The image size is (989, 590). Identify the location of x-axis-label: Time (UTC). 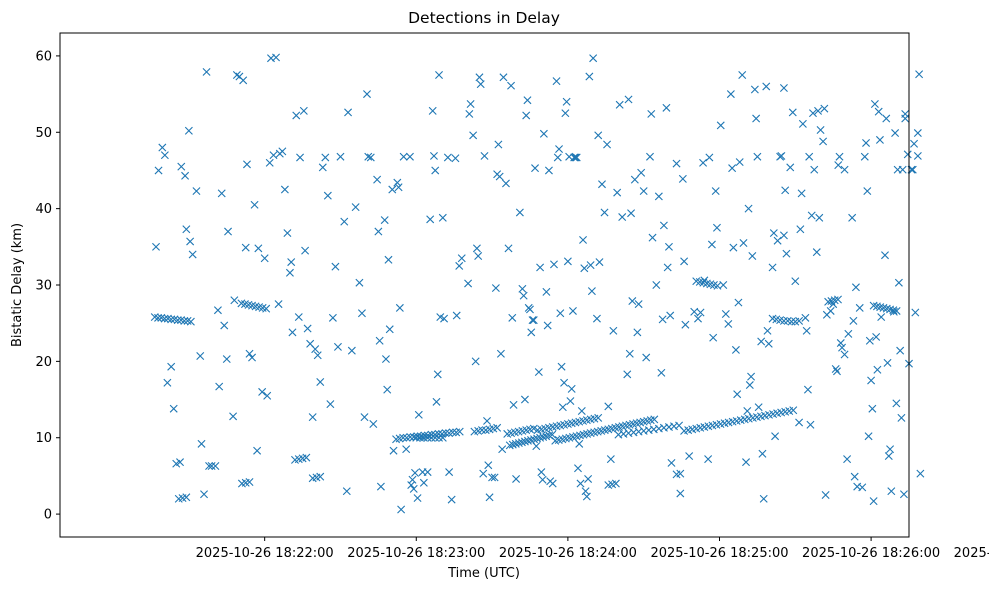
(483, 573).